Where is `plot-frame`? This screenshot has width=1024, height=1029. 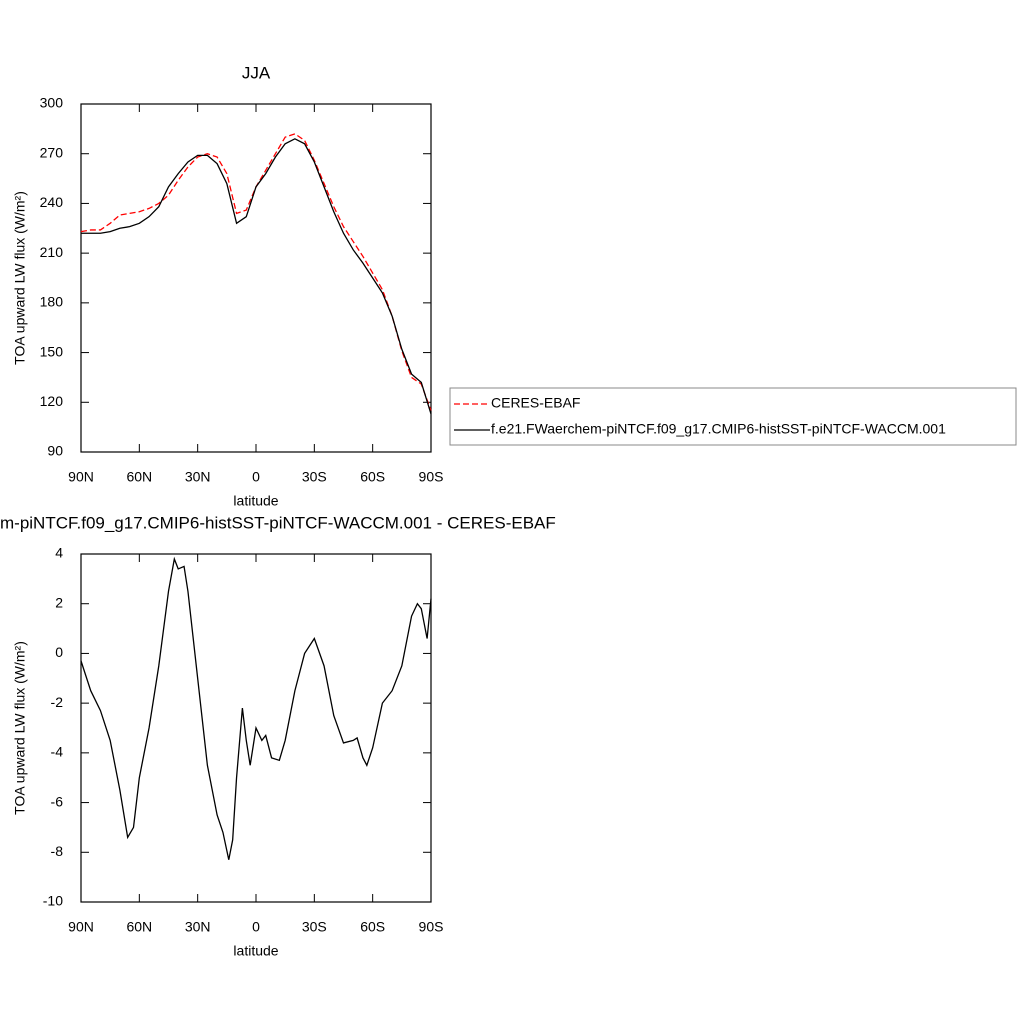 plot-frame is located at coordinates (256, 278).